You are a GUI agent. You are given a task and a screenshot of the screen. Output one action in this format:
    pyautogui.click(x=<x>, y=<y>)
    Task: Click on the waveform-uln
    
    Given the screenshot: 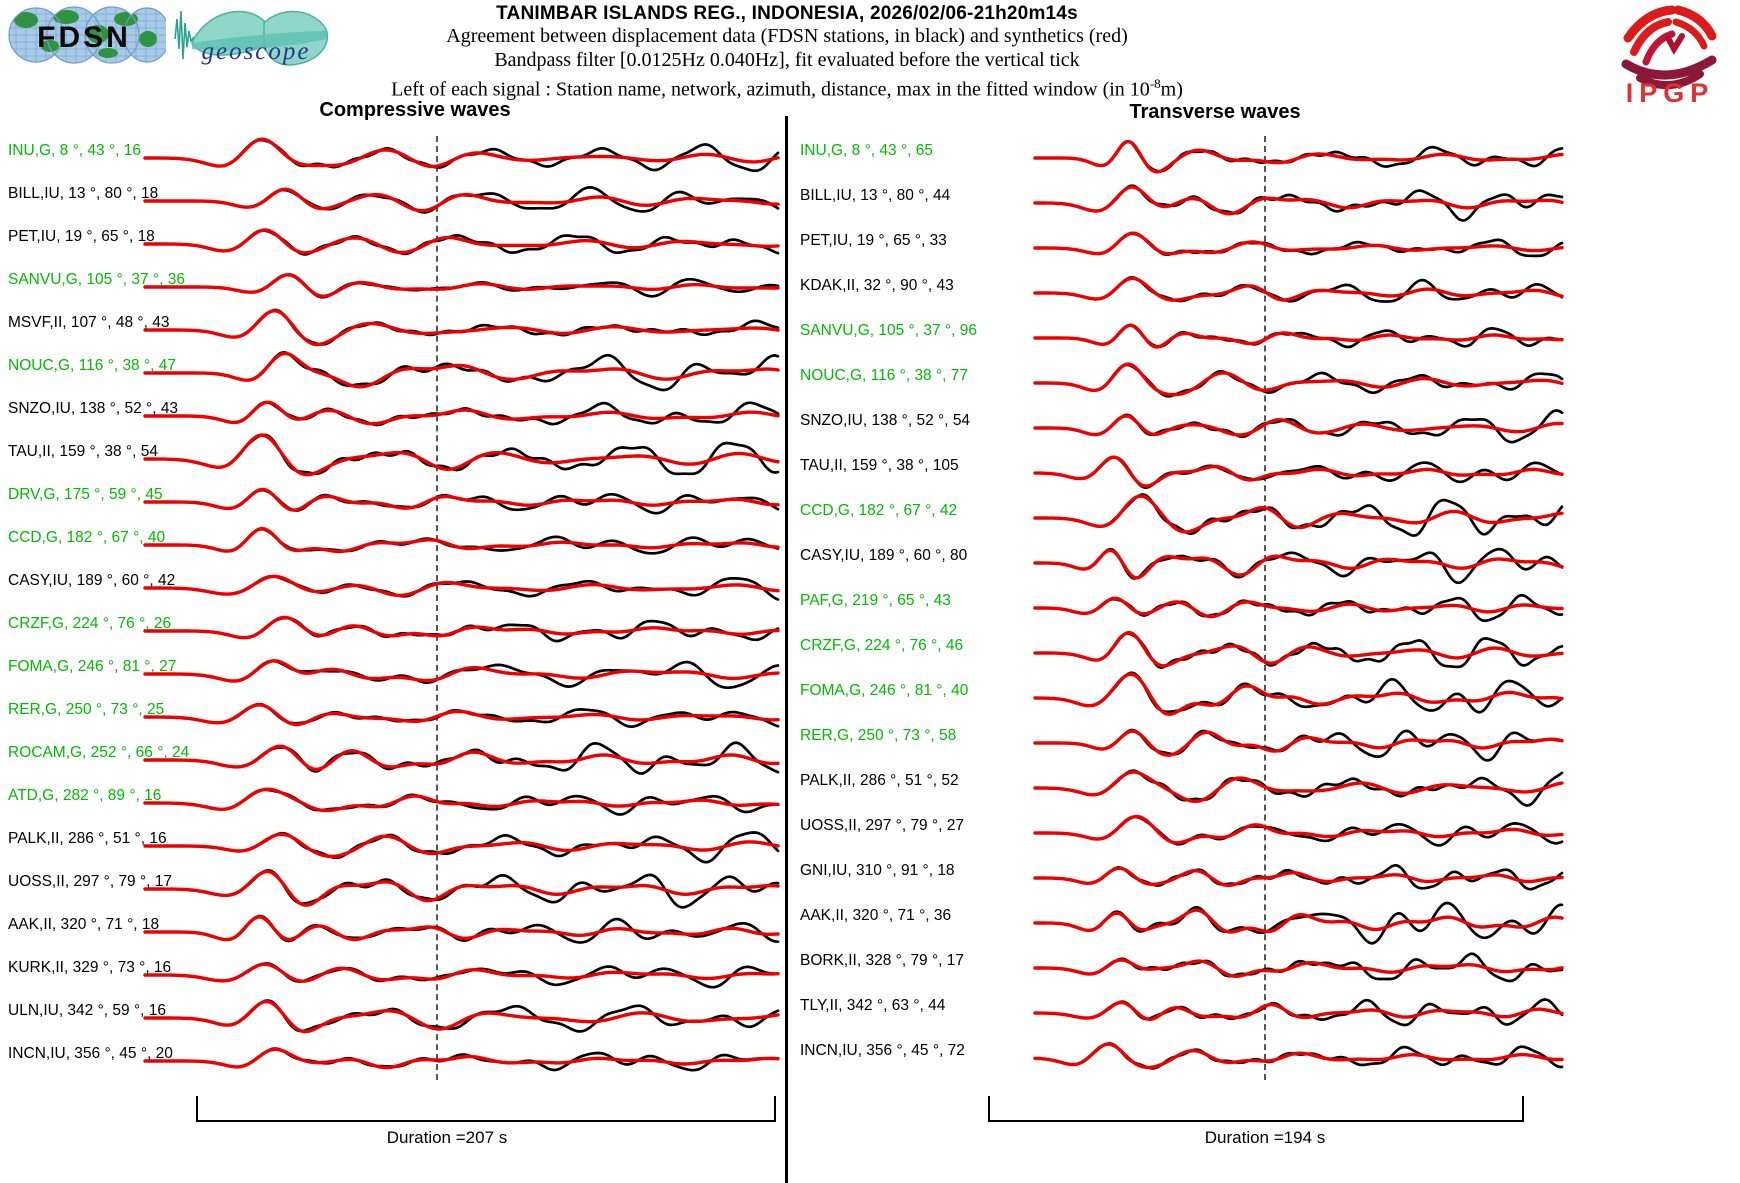 What is the action you would take?
    pyautogui.click(x=461, y=1016)
    